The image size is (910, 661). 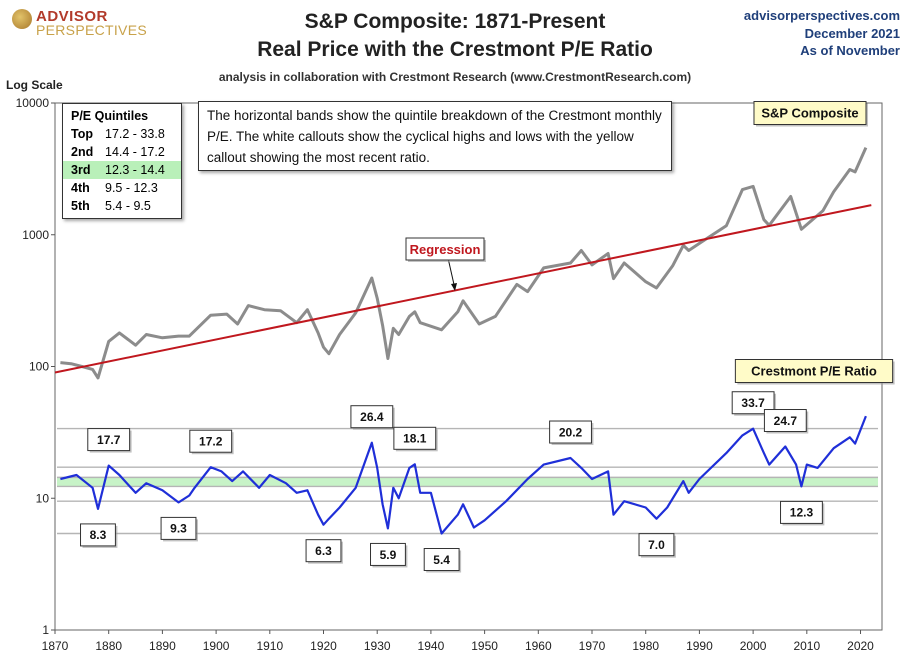 I want to click on regression-arrow-head, so click(x=454, y=287).